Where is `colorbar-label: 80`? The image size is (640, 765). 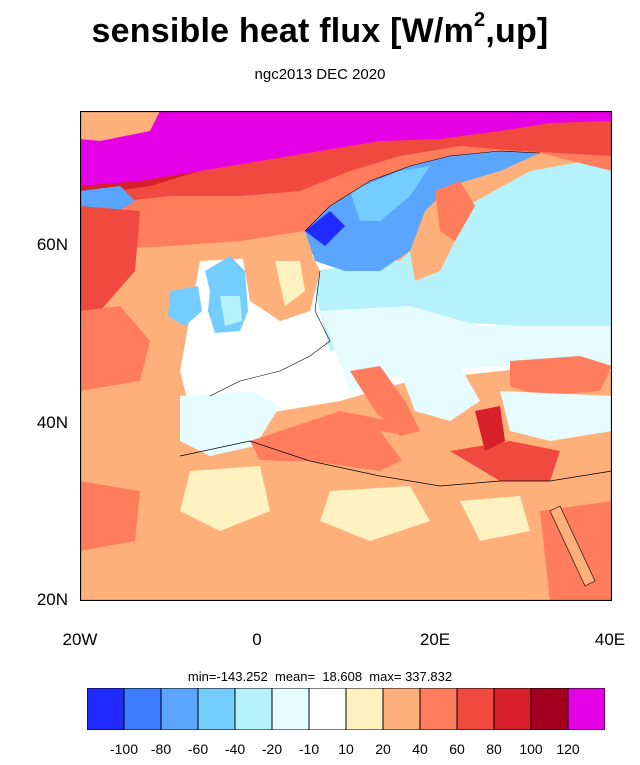 colorbar-label: 80 is located at coordinates (494, 749).